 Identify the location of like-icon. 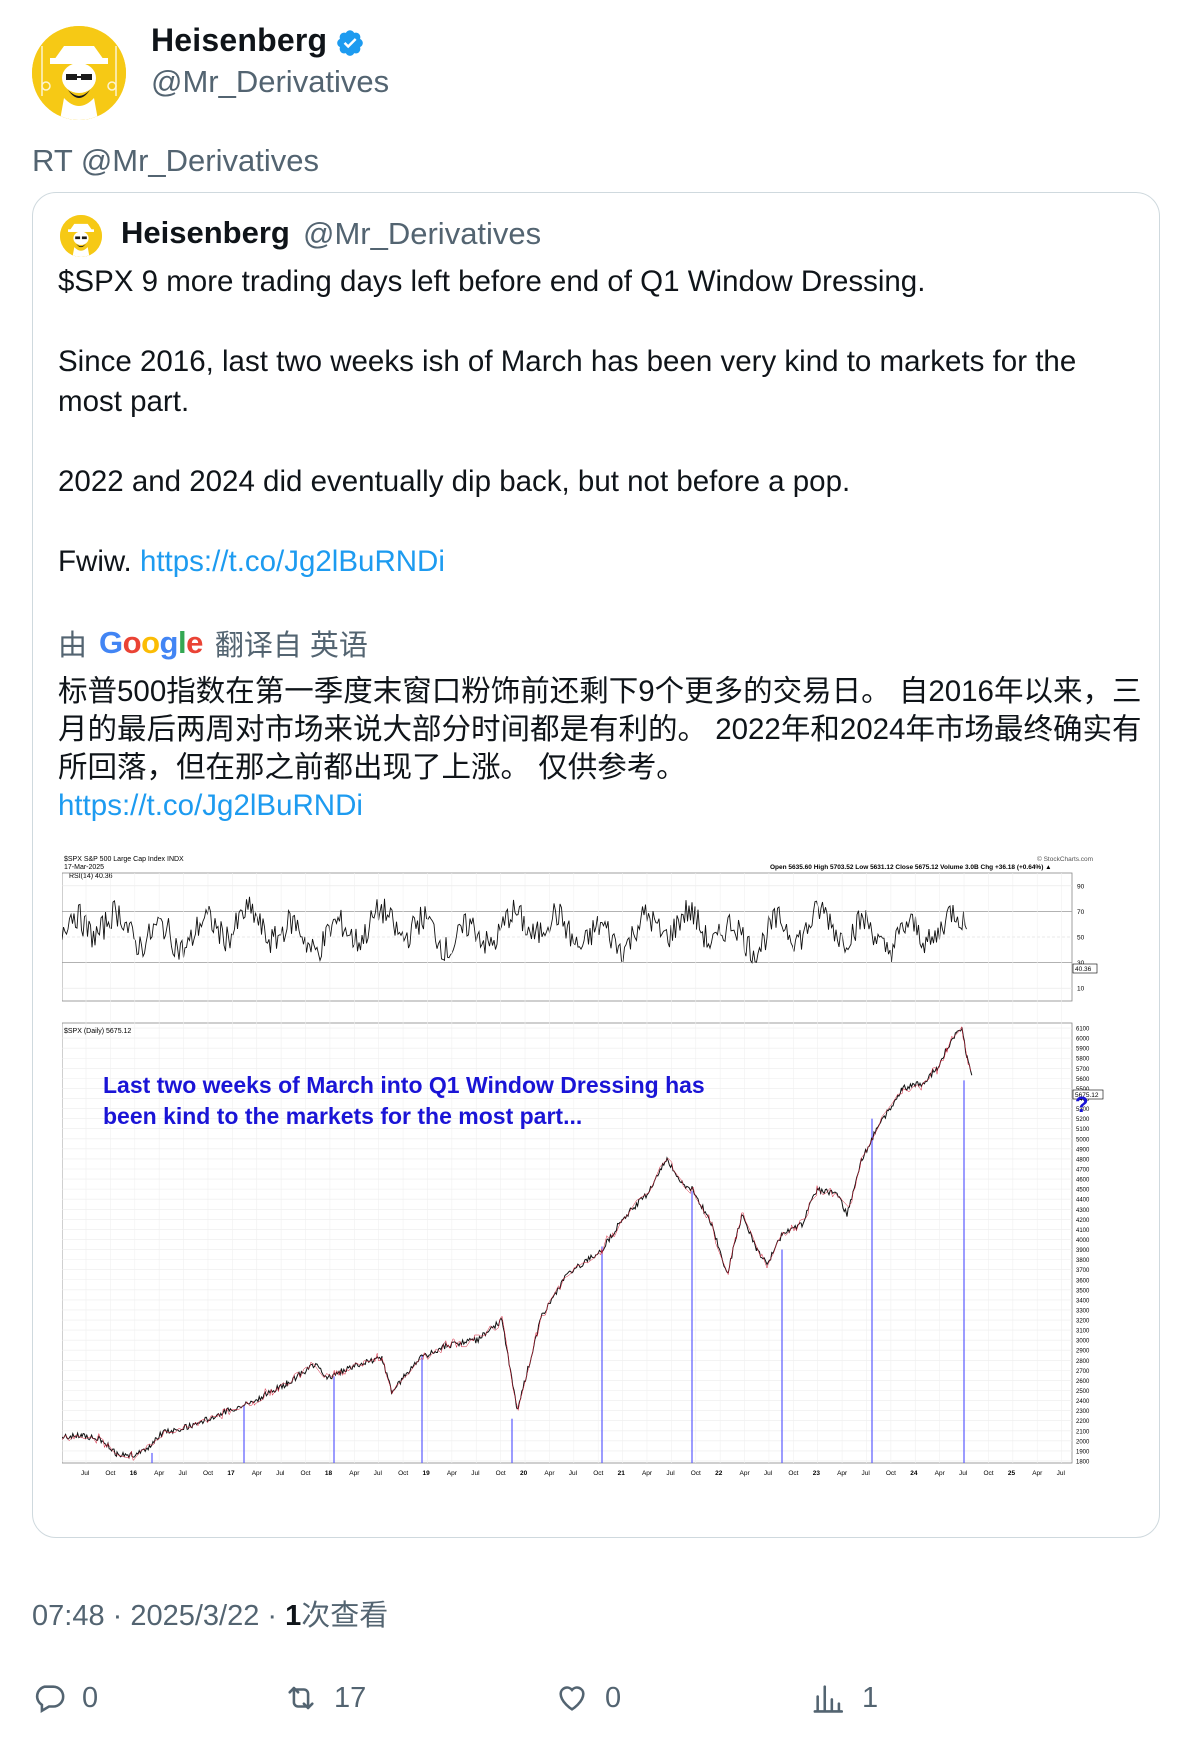
(572, 1698).